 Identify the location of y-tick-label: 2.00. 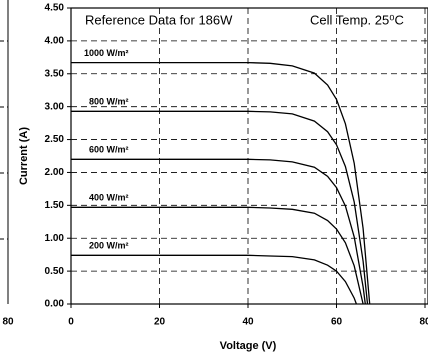
(55, 172).